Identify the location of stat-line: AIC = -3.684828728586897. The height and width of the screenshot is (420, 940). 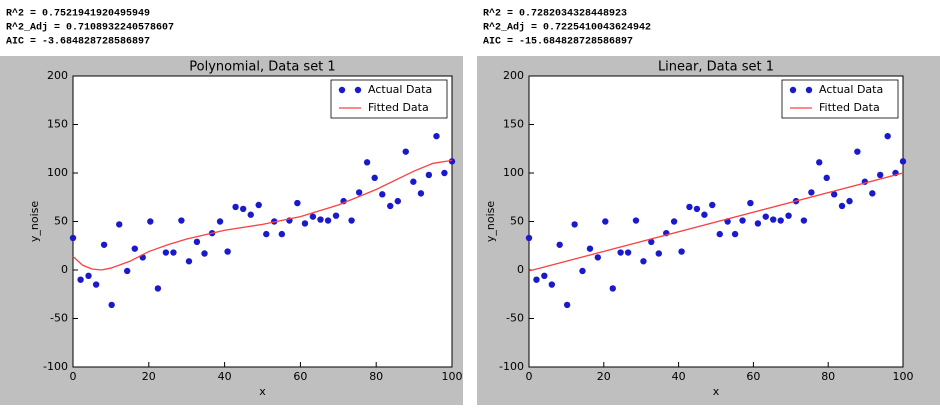
(78, 42).